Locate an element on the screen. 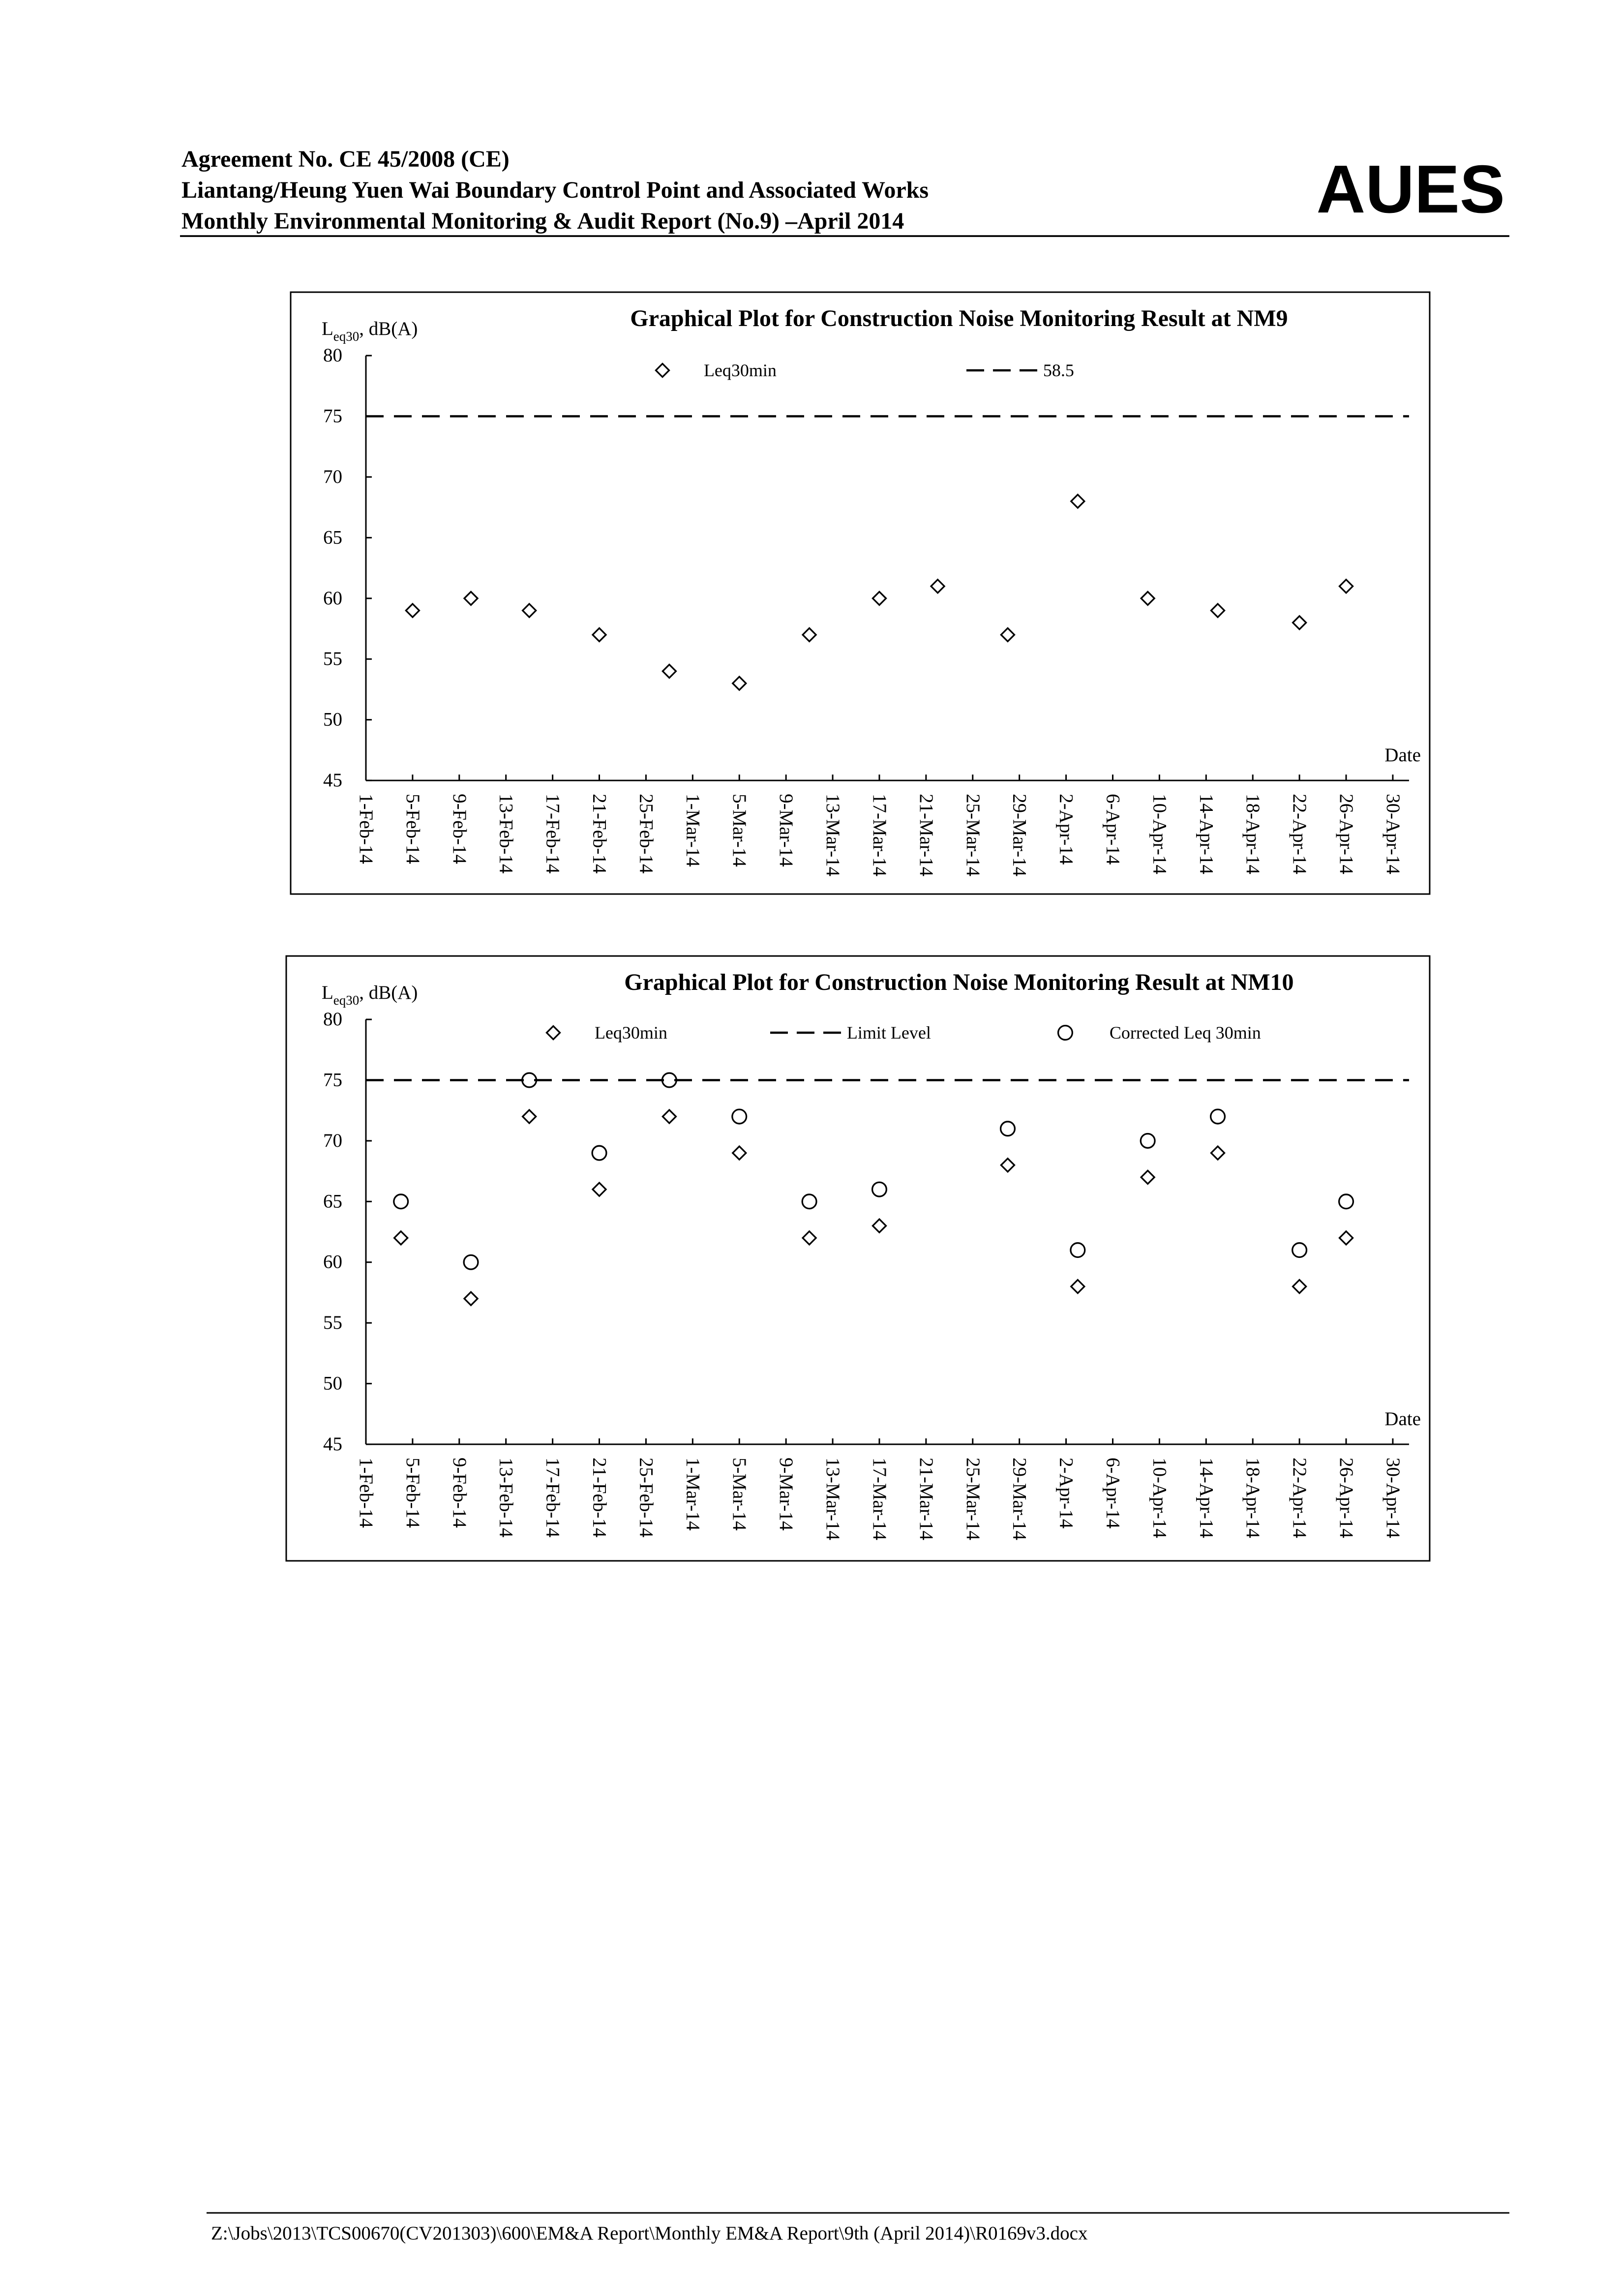 The height and width of the screenshot is (2296, 1624). x-tick-label: 1-Feb-14 is located at coordinates (366, 1493).